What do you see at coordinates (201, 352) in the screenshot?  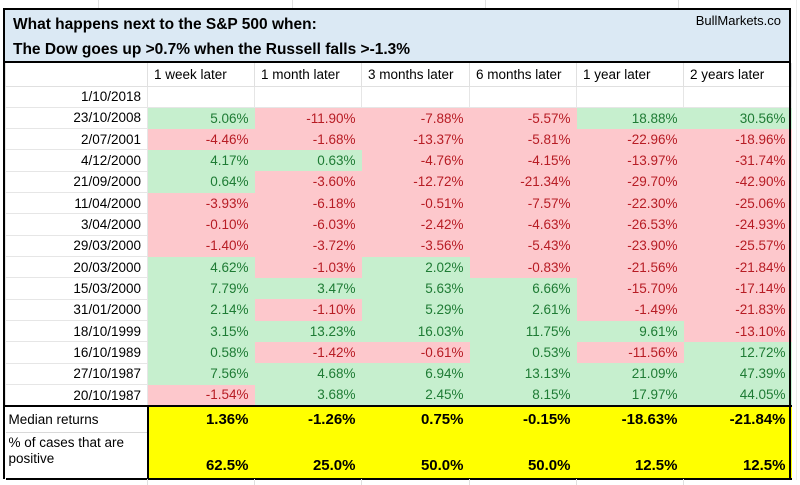 I see `value-cell: 0.58%` at bounding box center [201, 352].